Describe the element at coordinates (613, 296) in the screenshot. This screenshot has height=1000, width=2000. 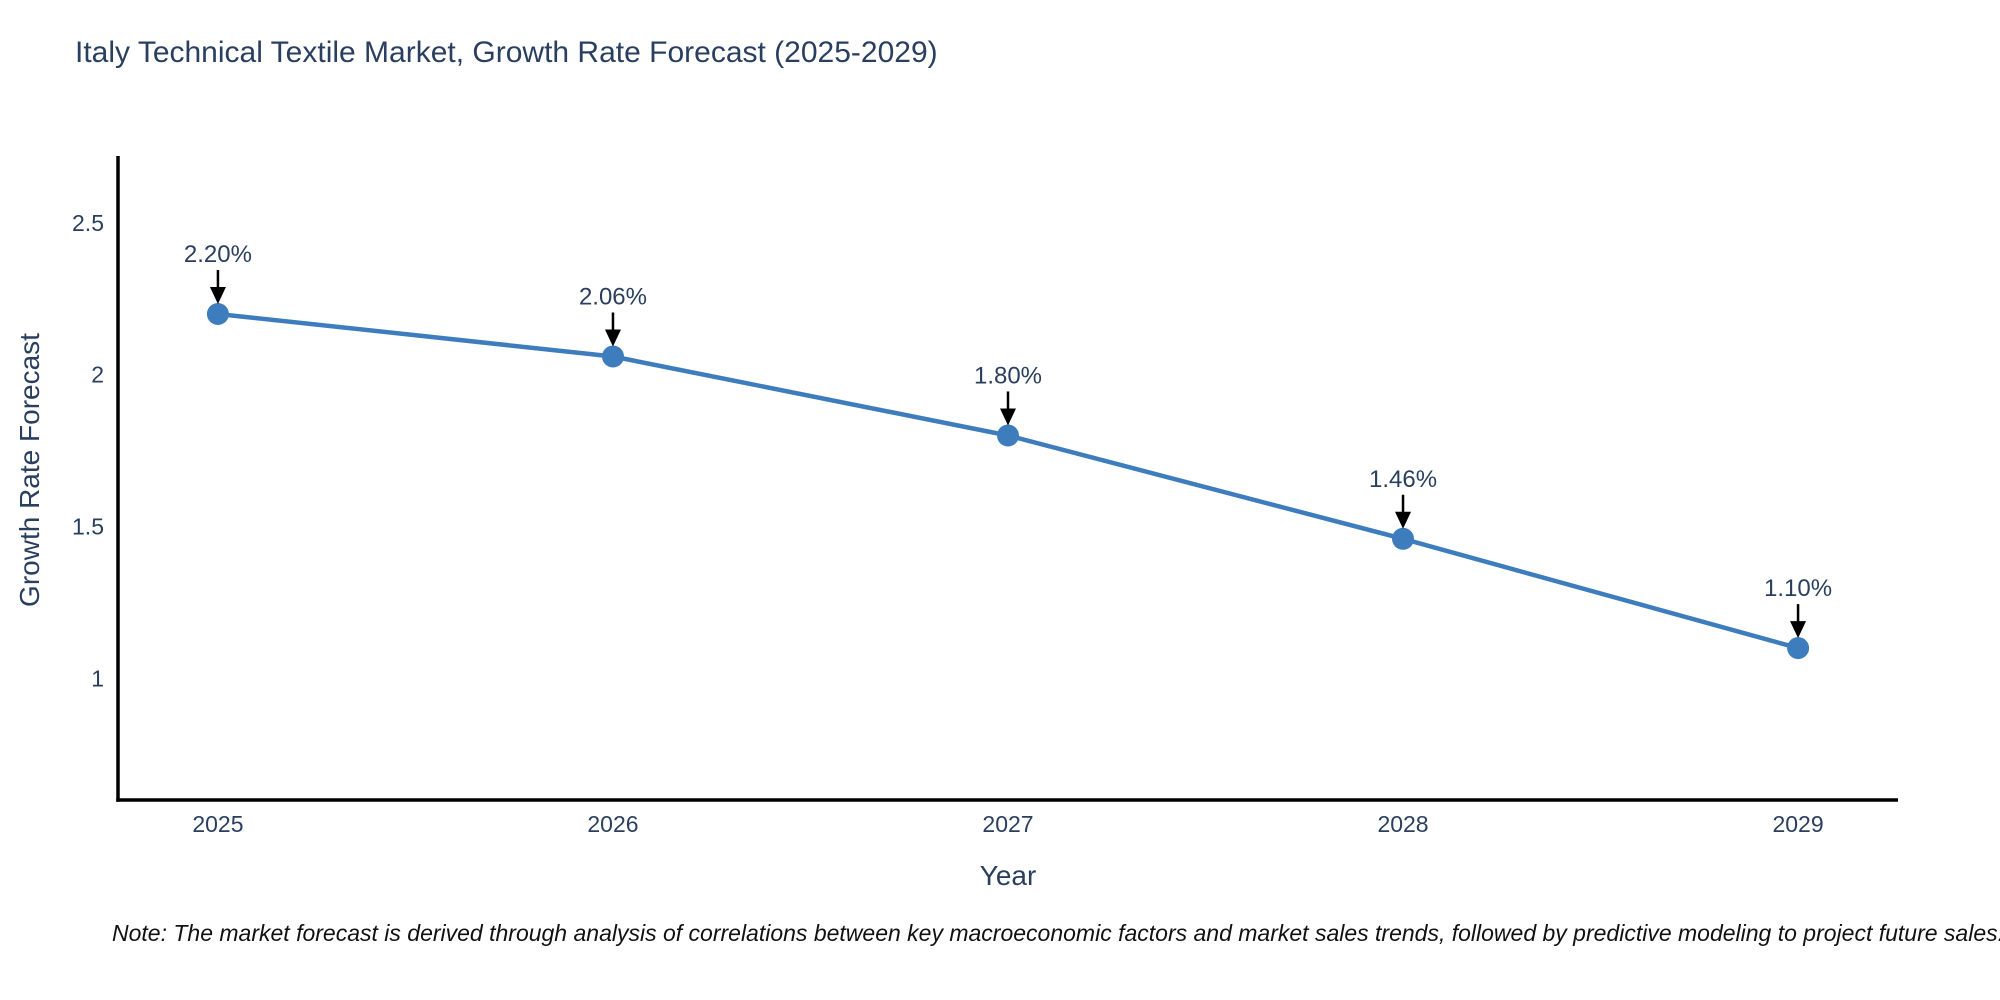
I see `point-label: 2.06%` at that location.